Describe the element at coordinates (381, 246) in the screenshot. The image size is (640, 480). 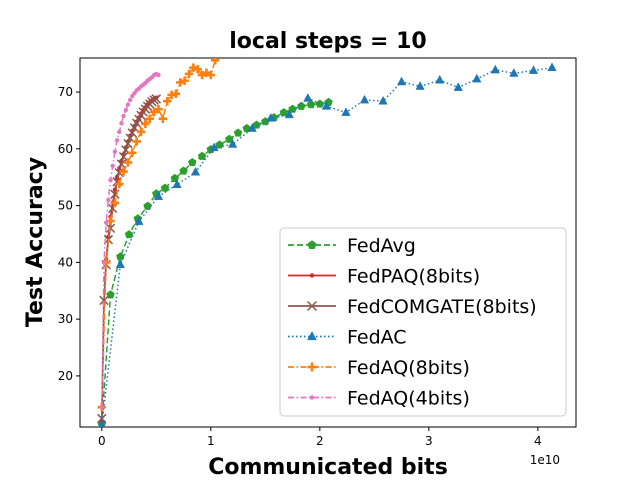
I see `legend-label: FedAvg` at that location.